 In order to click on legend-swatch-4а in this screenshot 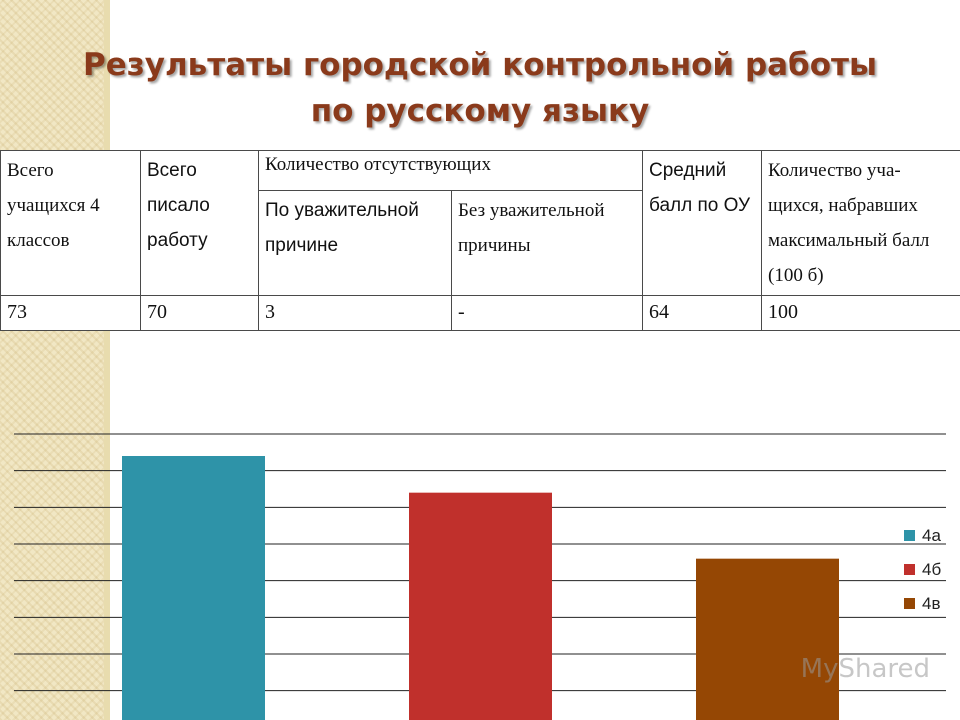, I will do `click(909, 535)`.